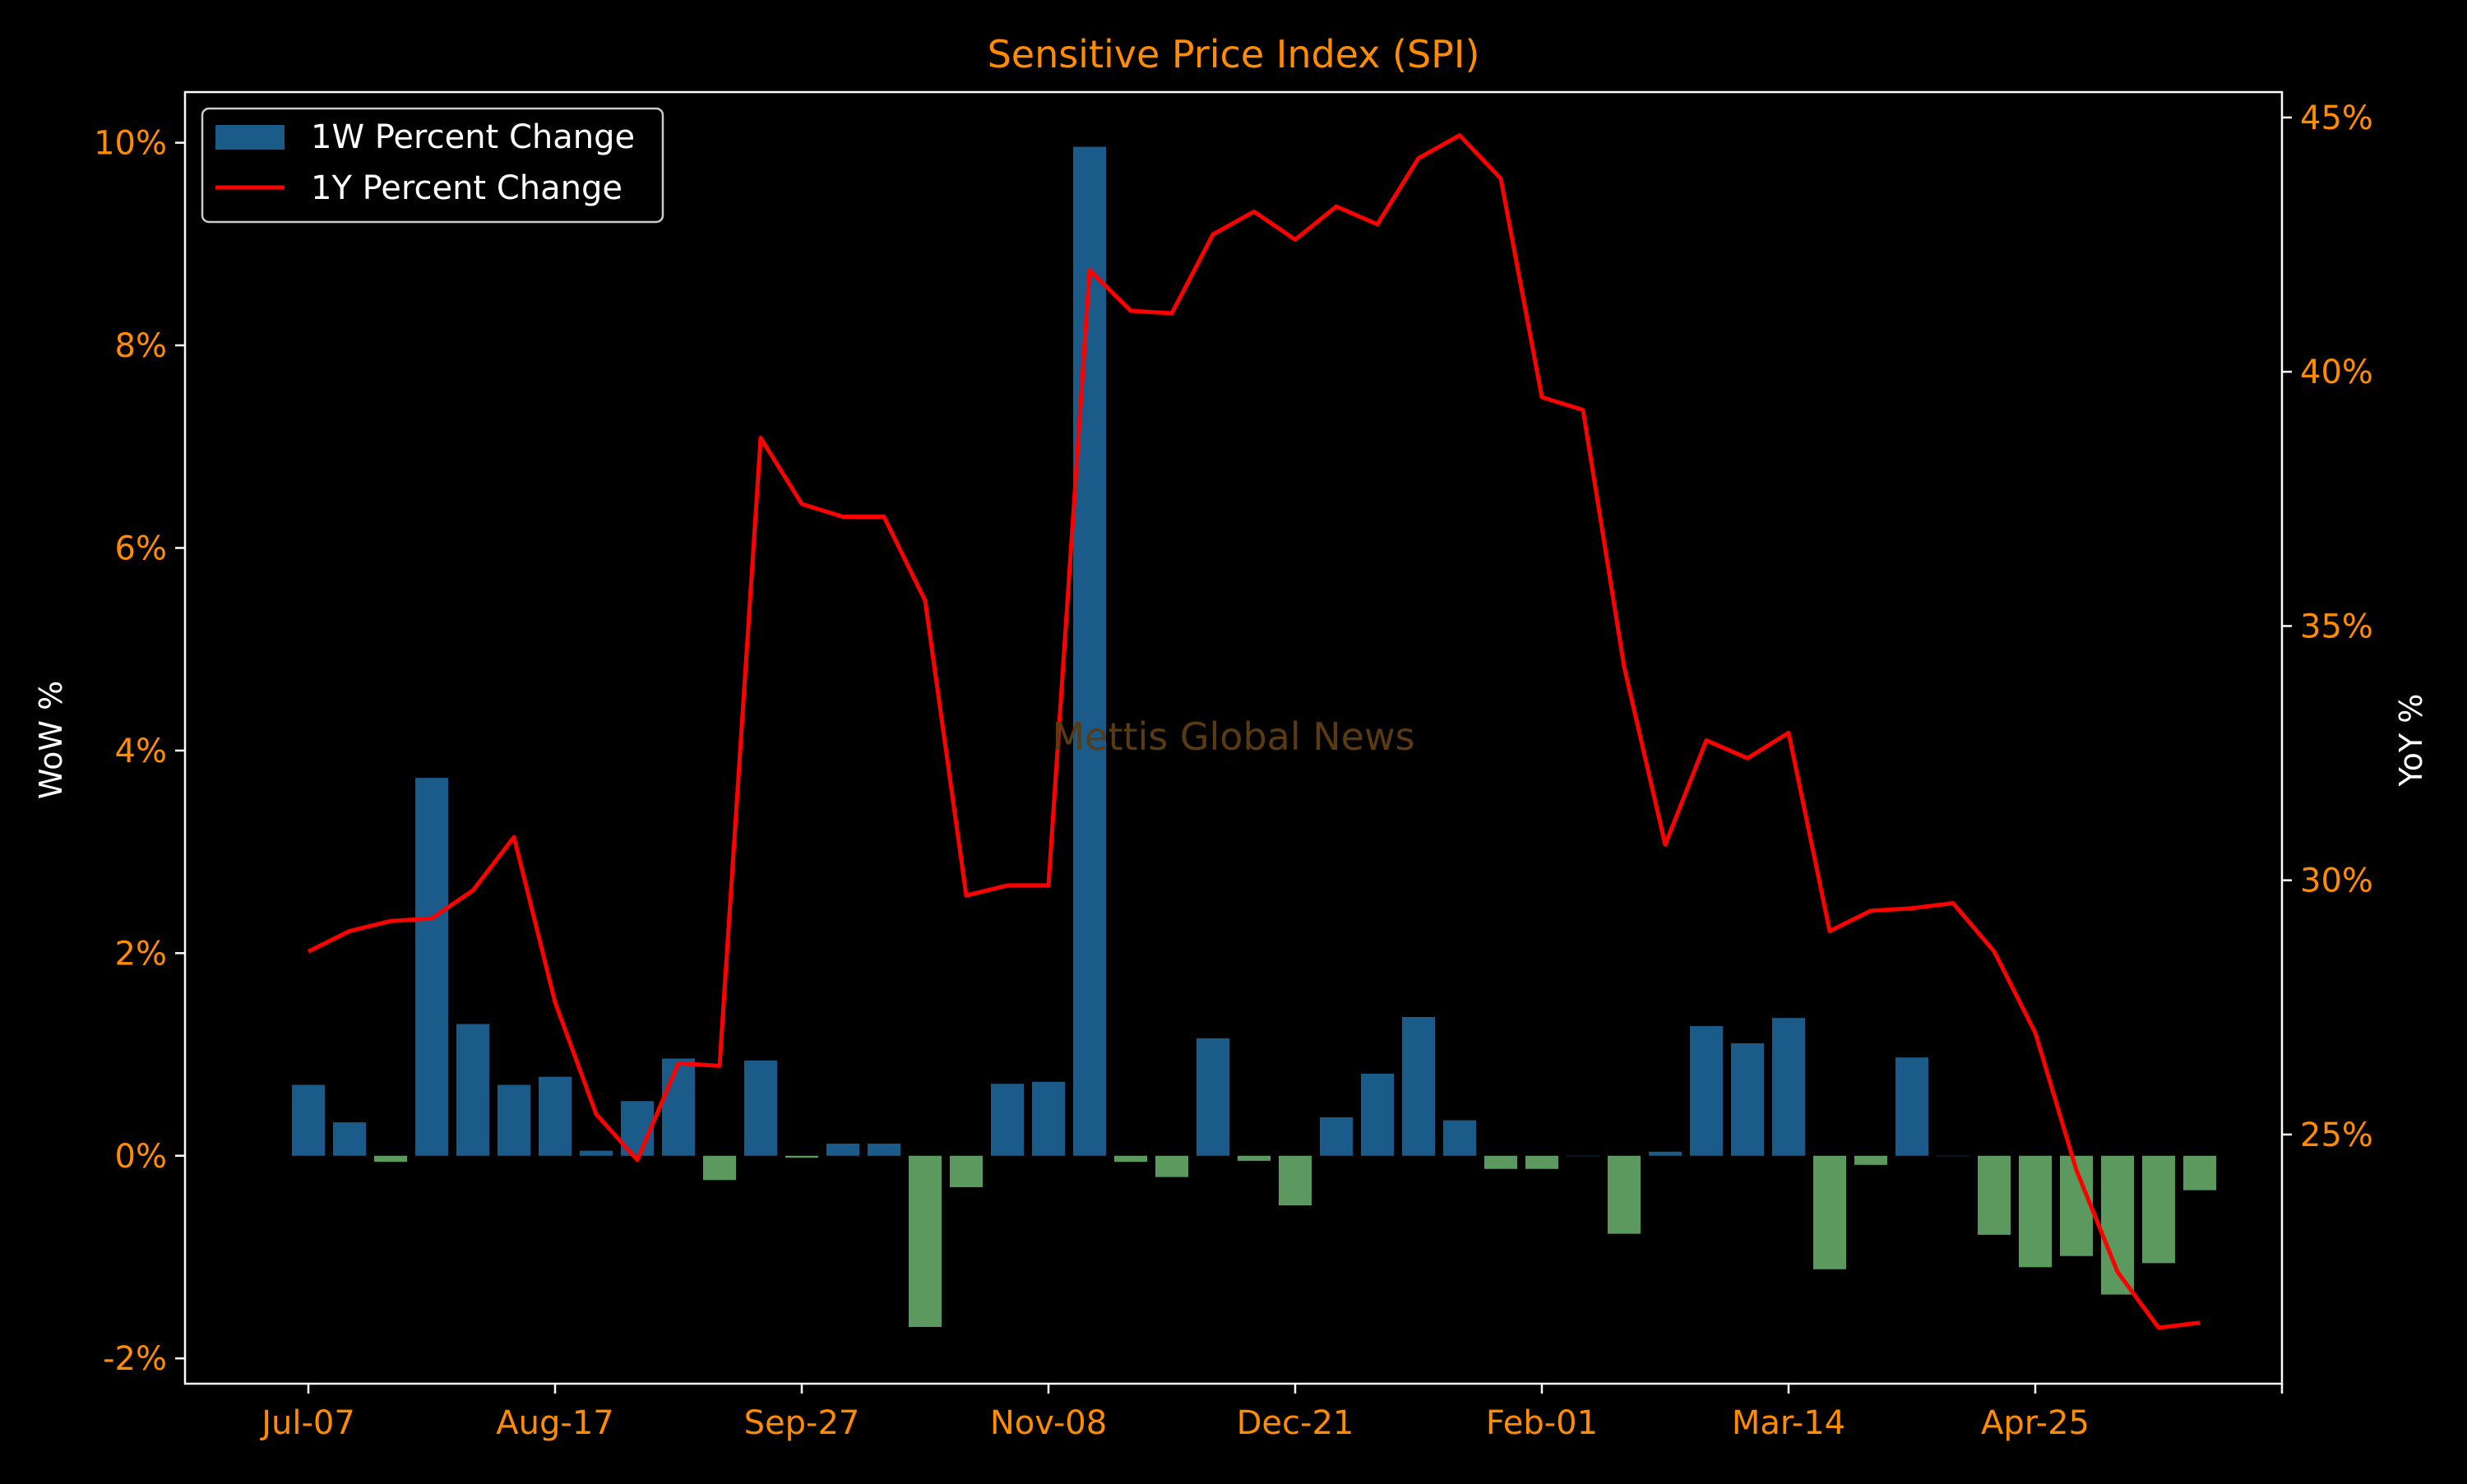 The height and width of the screenshot is (1484, 2467). What do you see at coordinates (2411, 741) in the screenshot?
I see `y-axis-right-label: YoY %` at bounding box center [2411, 741].